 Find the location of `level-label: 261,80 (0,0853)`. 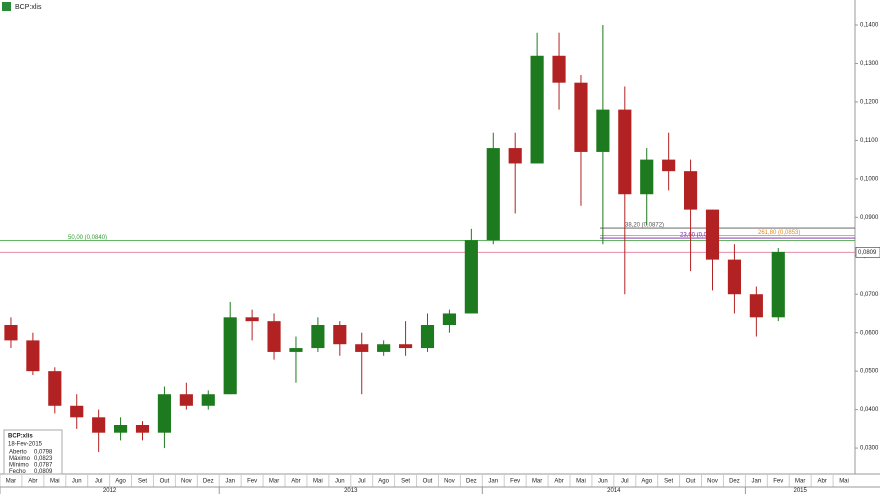

level-label: 261,80 (0,0853) is located at coordinates (779, 233).